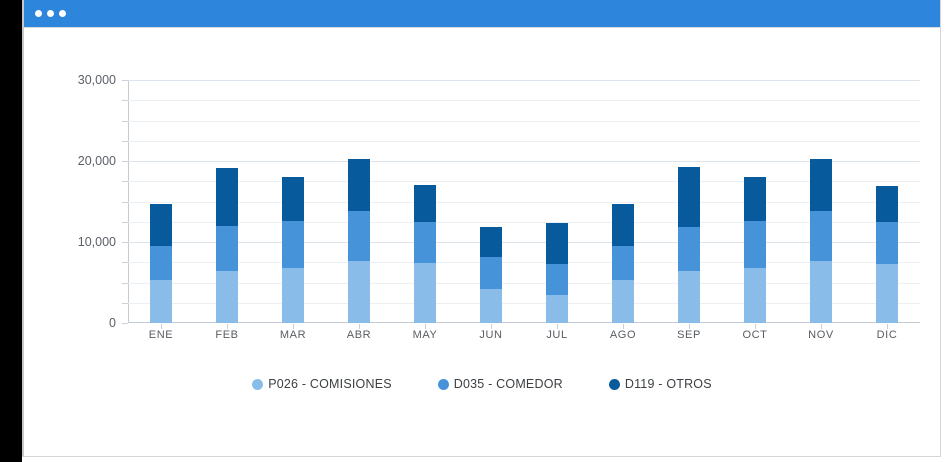 This screenshot has height=462, width=946. Describe the element at coordinates (425, 293) in the screenshot. I see `bar-segment-may-p026` at that location.